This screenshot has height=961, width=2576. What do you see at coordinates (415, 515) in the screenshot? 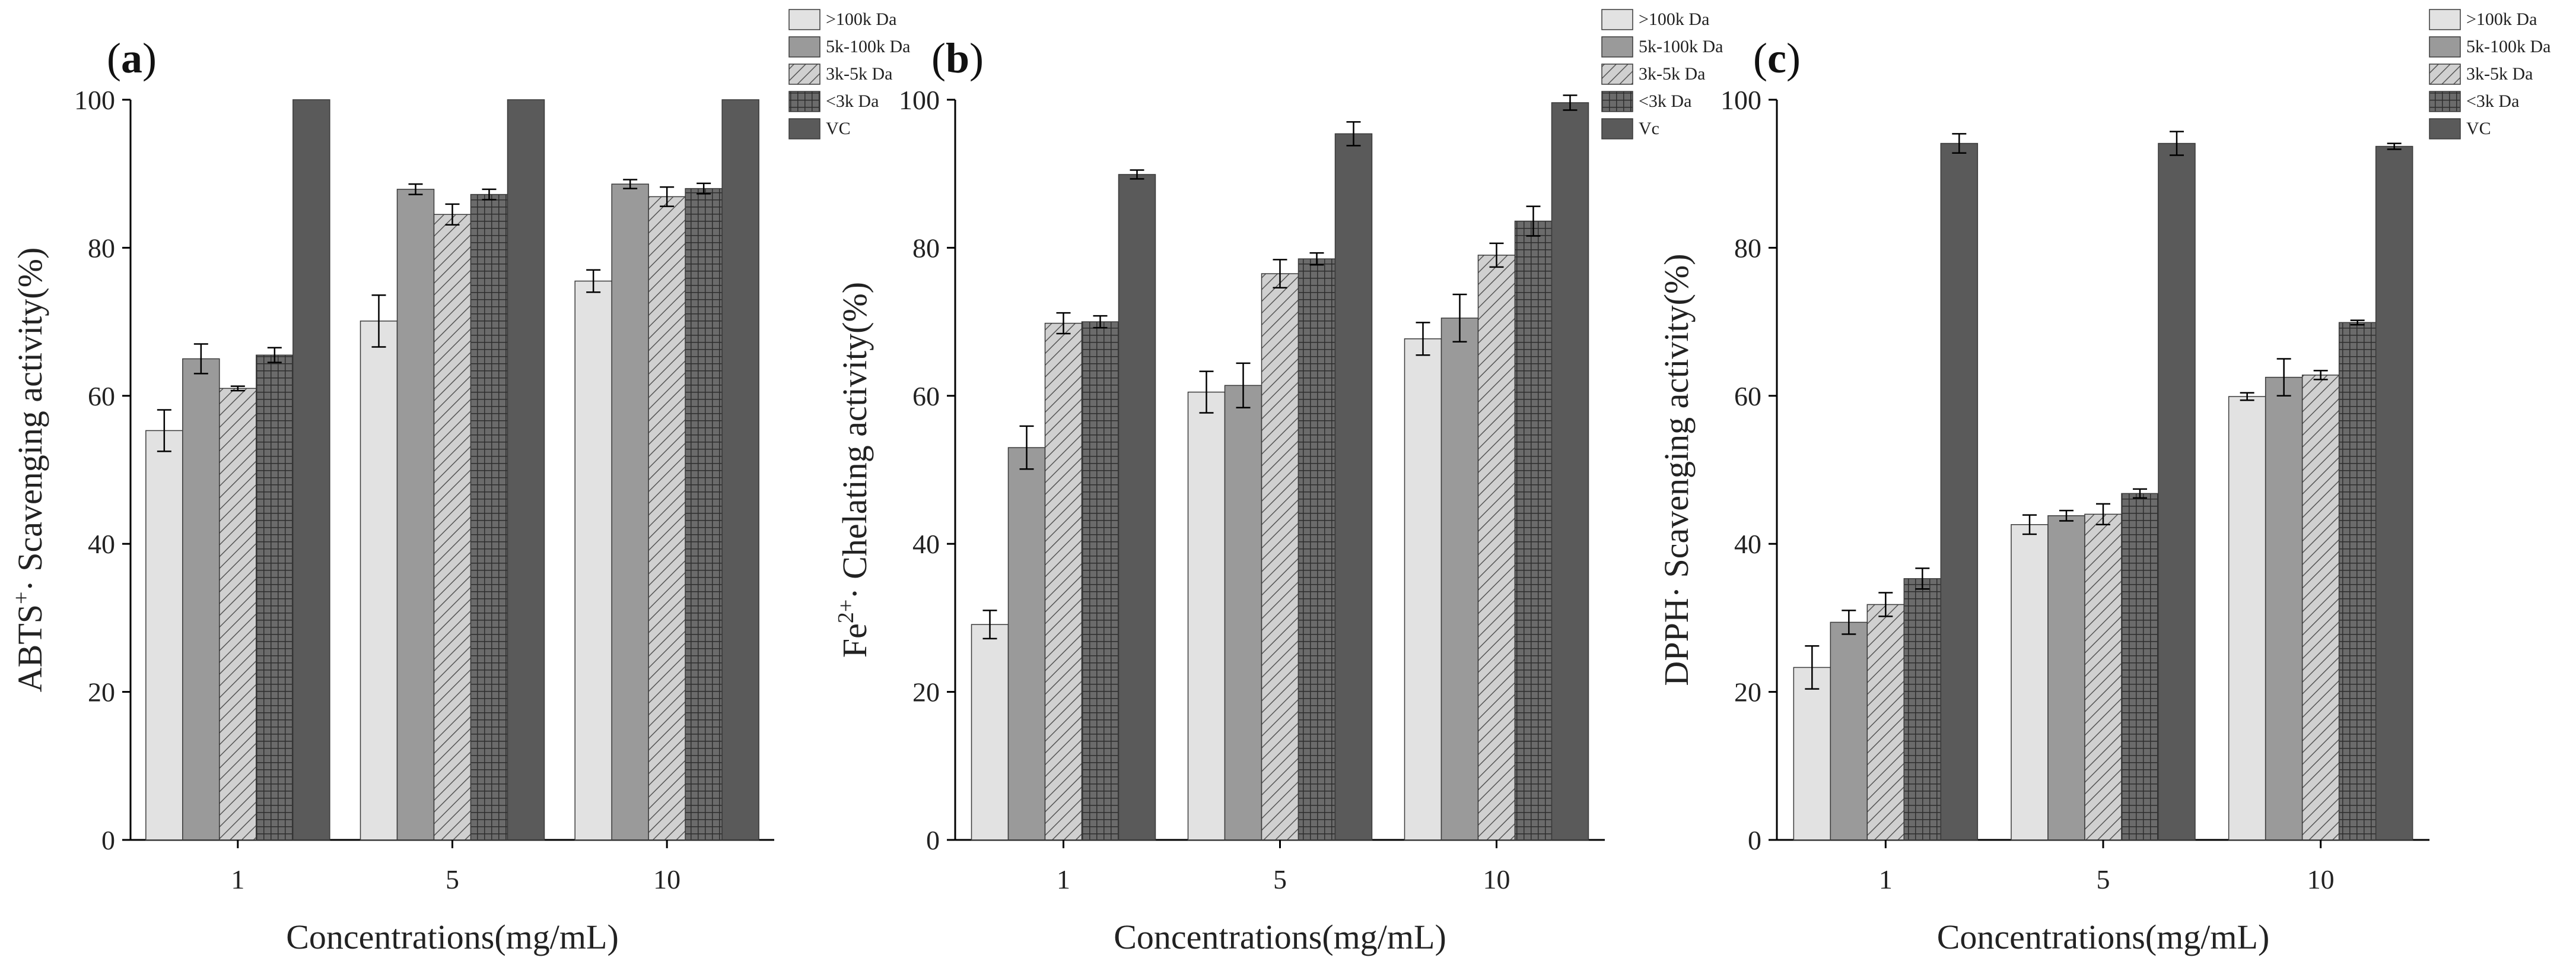
I see `bar-a-s1-c1` at bounding box center [415, 515].